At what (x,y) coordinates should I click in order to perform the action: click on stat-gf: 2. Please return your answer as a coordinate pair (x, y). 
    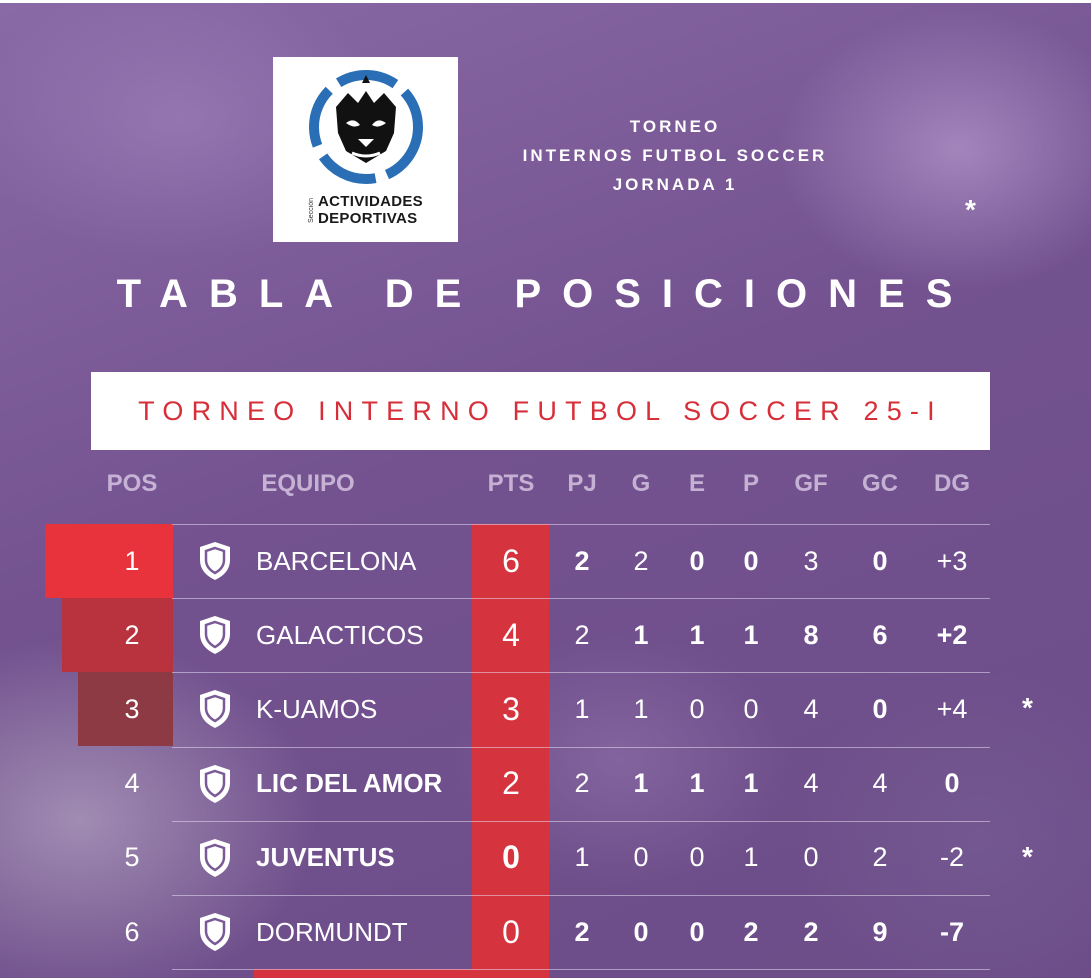
    Looking at the image, I should click on (811, 931).